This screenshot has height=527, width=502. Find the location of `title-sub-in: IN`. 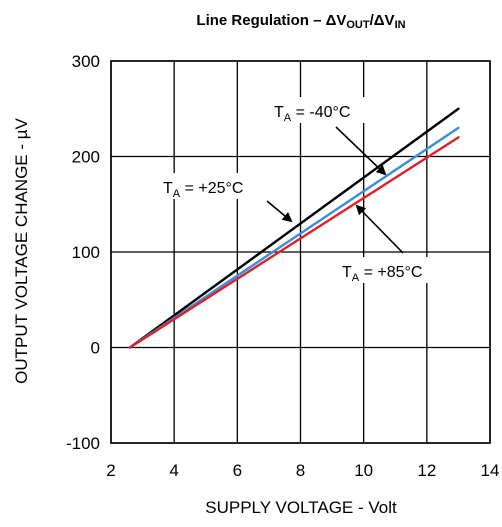

title-sub-in: IN is located at coordinates (400, 25).